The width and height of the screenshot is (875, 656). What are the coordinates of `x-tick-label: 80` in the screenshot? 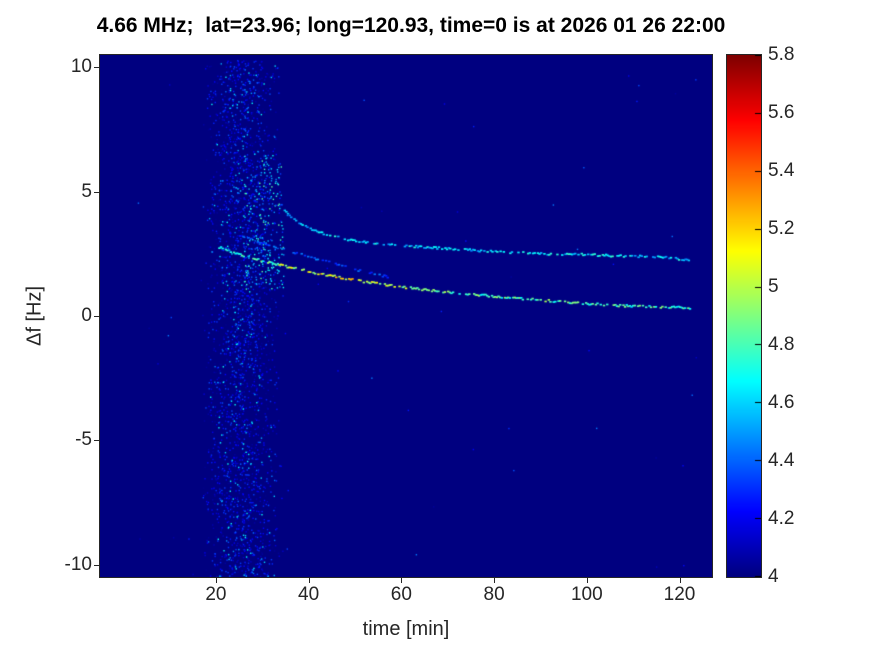 It's located at (494, 594).